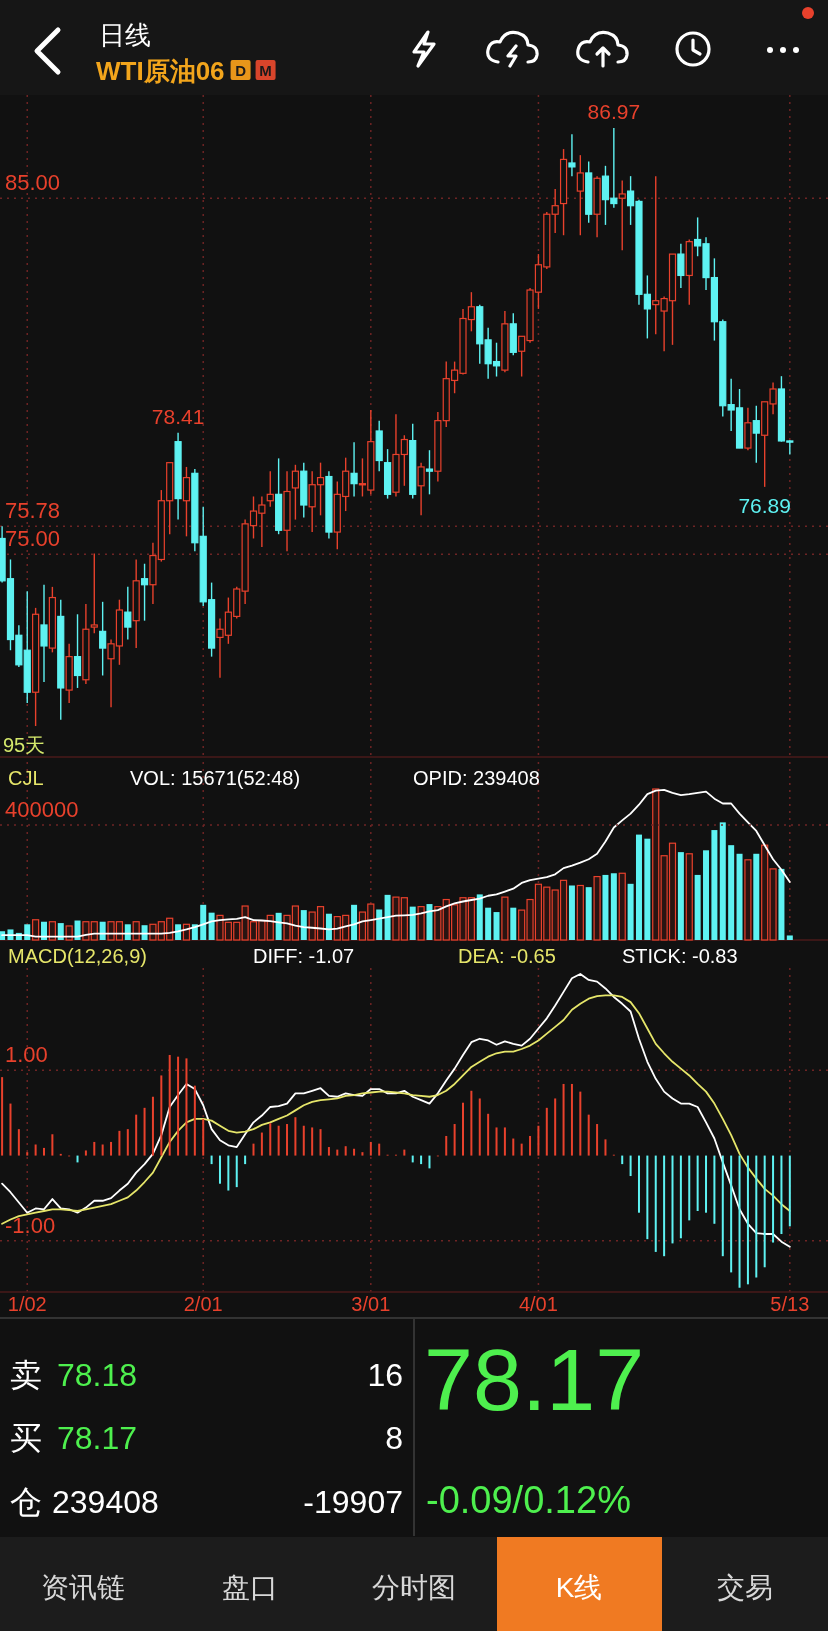  Describe the element at coordinates (414, 1587) in the screenshot. I see `text: 分时图` at that location.